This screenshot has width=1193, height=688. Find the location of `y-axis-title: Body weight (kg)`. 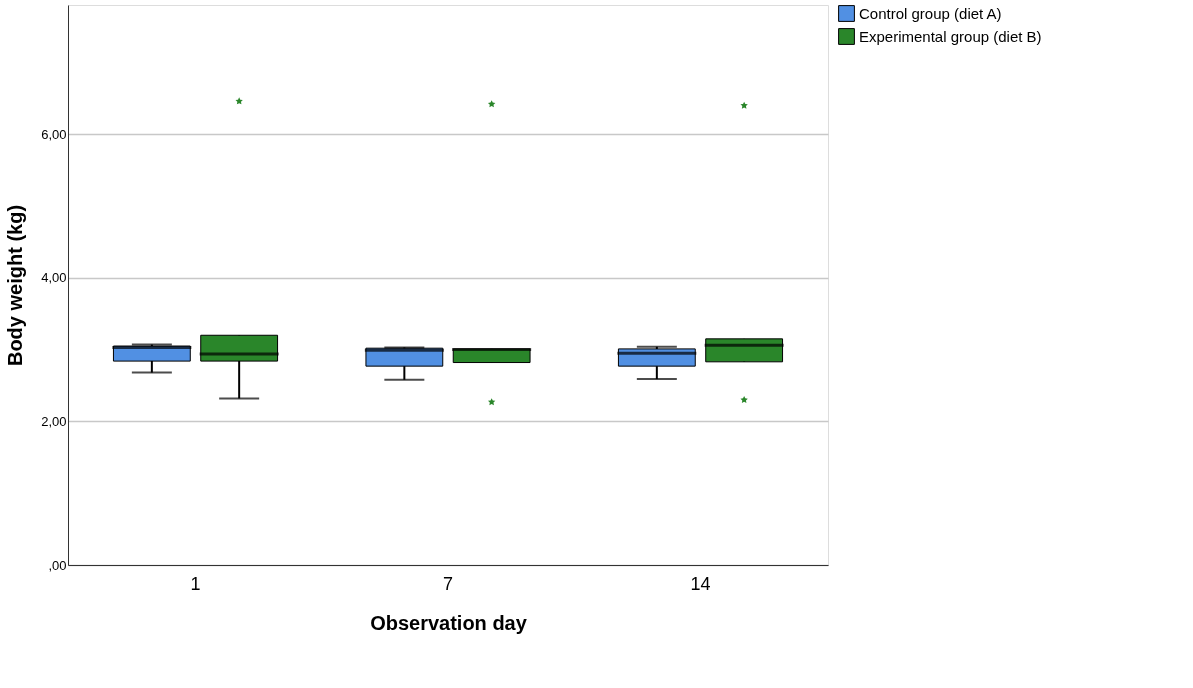

y-axis-title: Body weight (kg) is located at coordinates (15, 285).